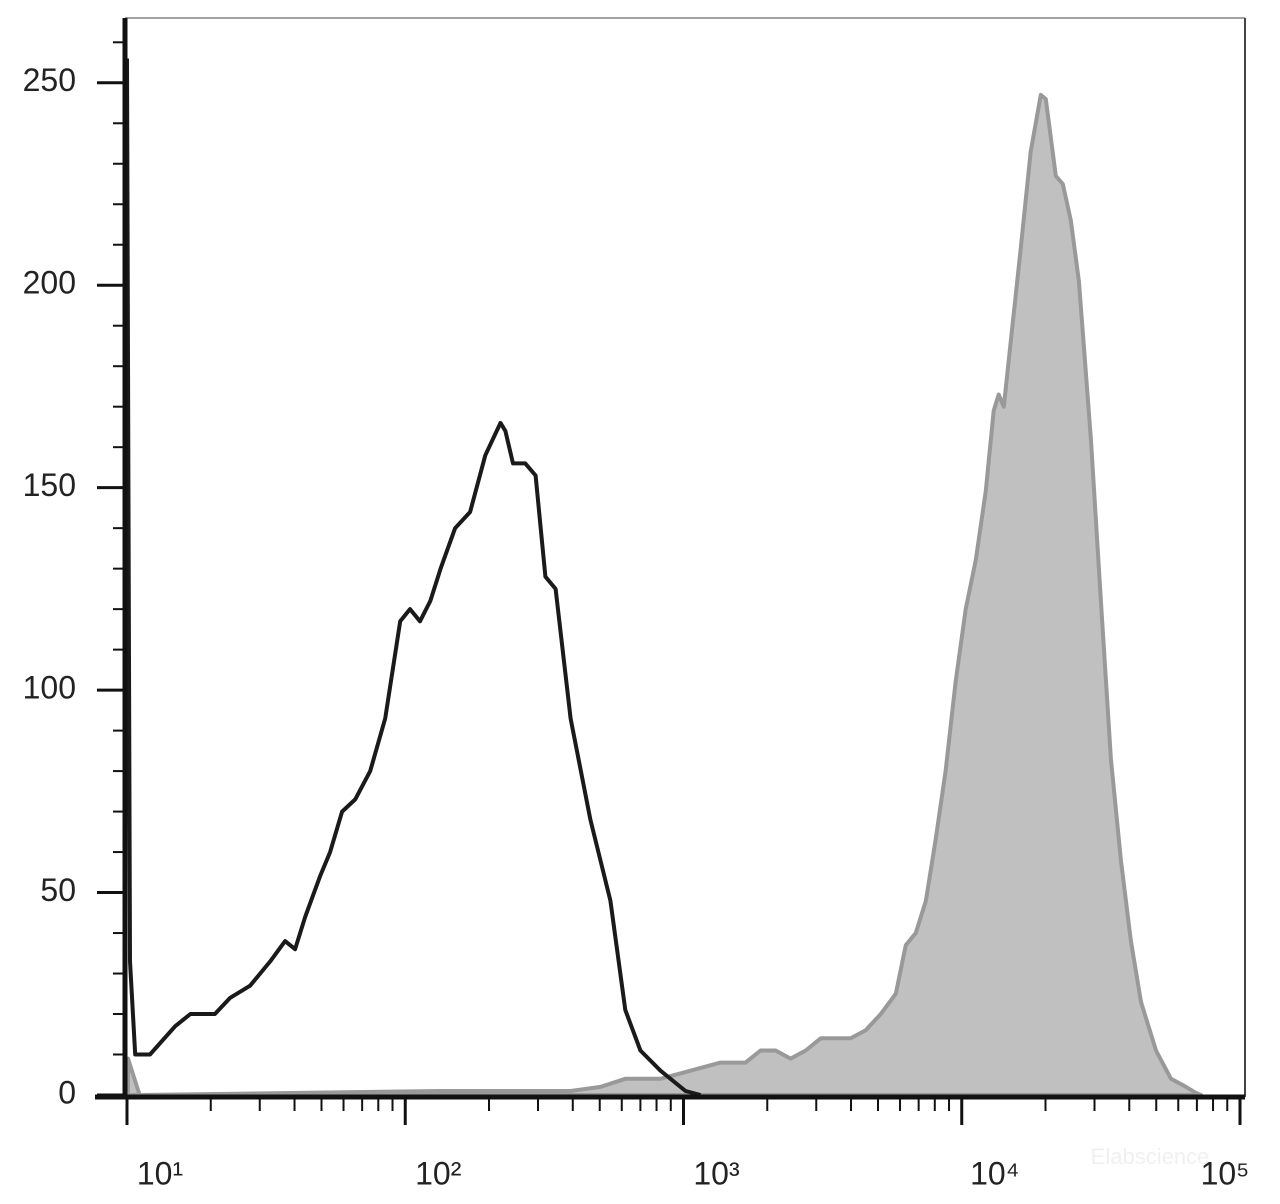 This screenshot has width=1280, height=1204. I want to click on y-tick-label: 50, so click(58, 890).